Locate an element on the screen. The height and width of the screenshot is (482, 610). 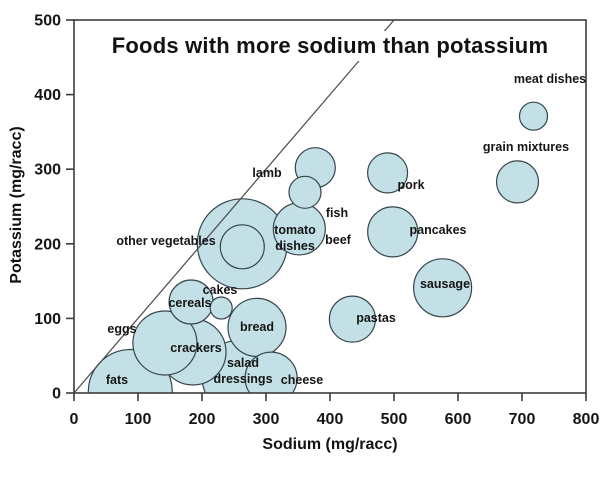
bubble-label-crackers: crackers is located at coordinates (195, 348).